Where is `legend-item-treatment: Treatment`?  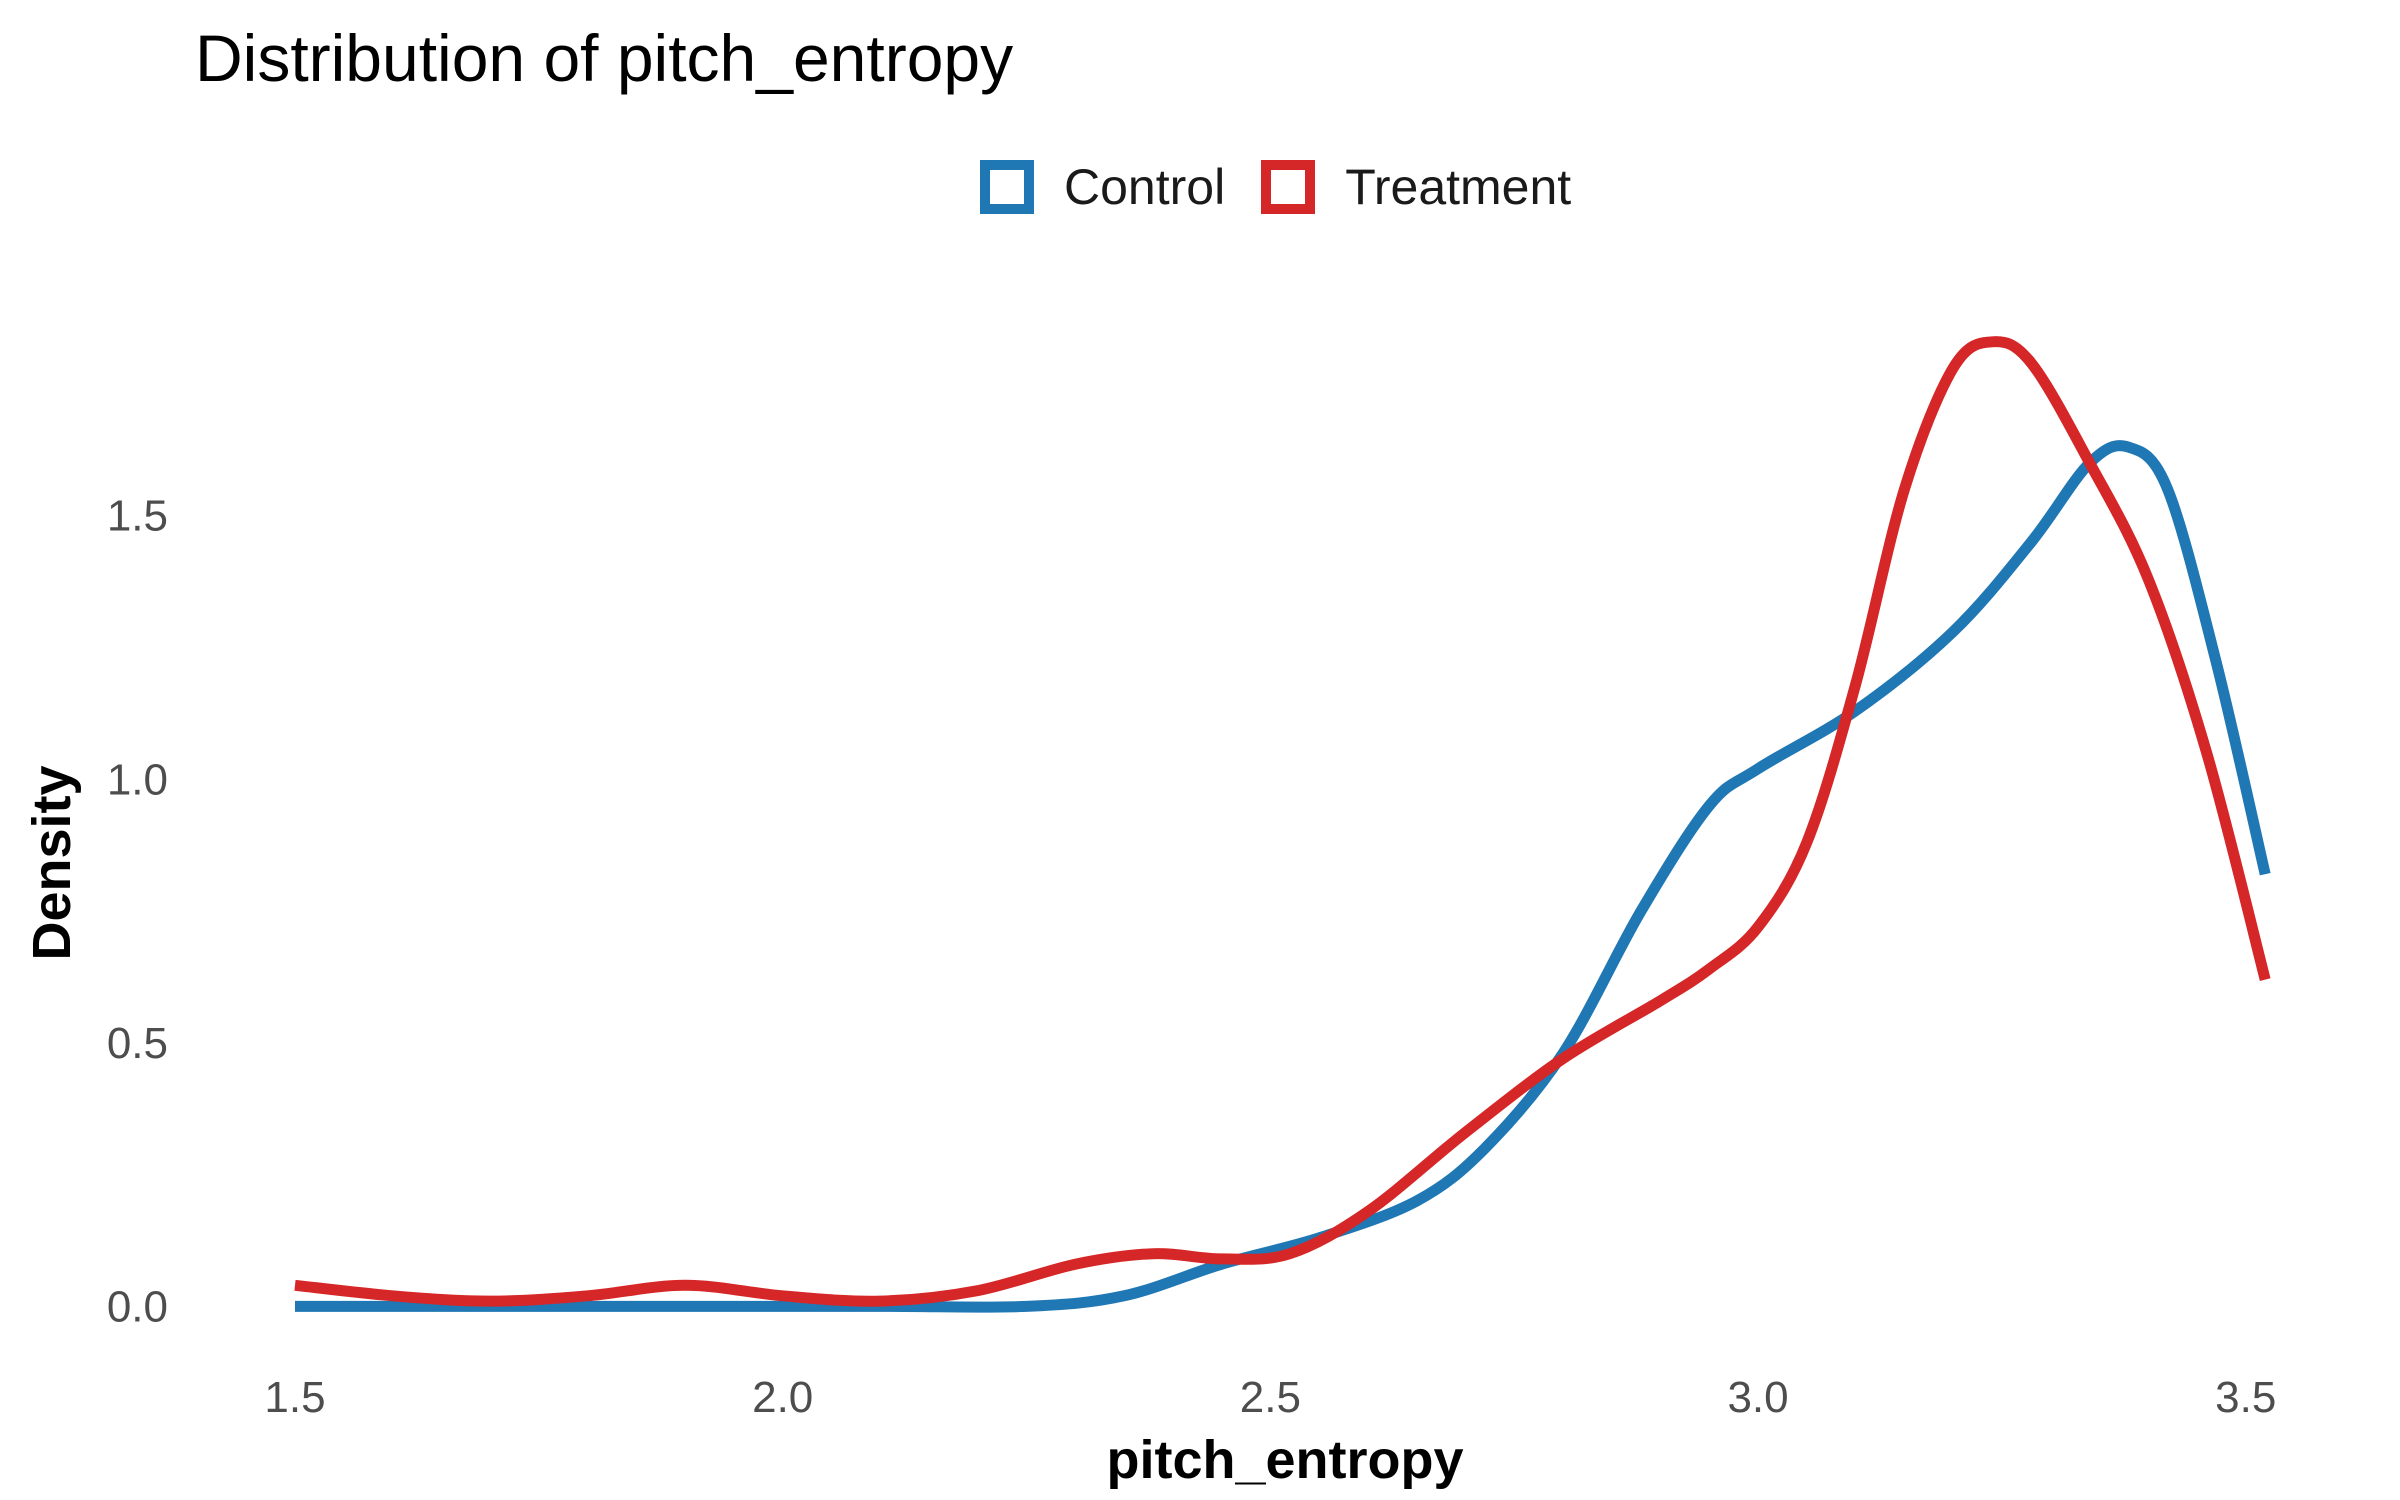 legend-item-treatment: Treatment is located at coordinates (1416, 187).